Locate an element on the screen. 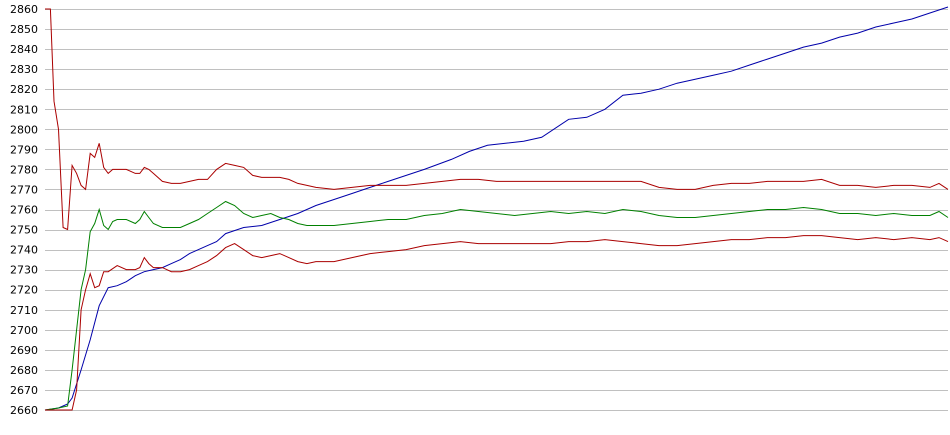  y-tick-label: 2850 is located at coordinates (24, 29).